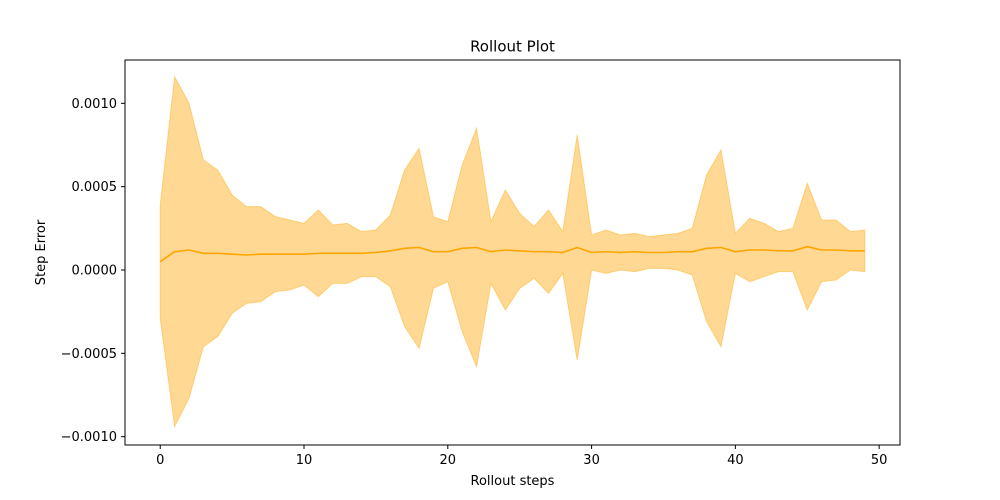 The width and height of the screenshot is (1000, 500). What do you see at coordinates (879, 460) in the screenshot?
I see `x-tick-label: 50` at bounding box center [879, 460].